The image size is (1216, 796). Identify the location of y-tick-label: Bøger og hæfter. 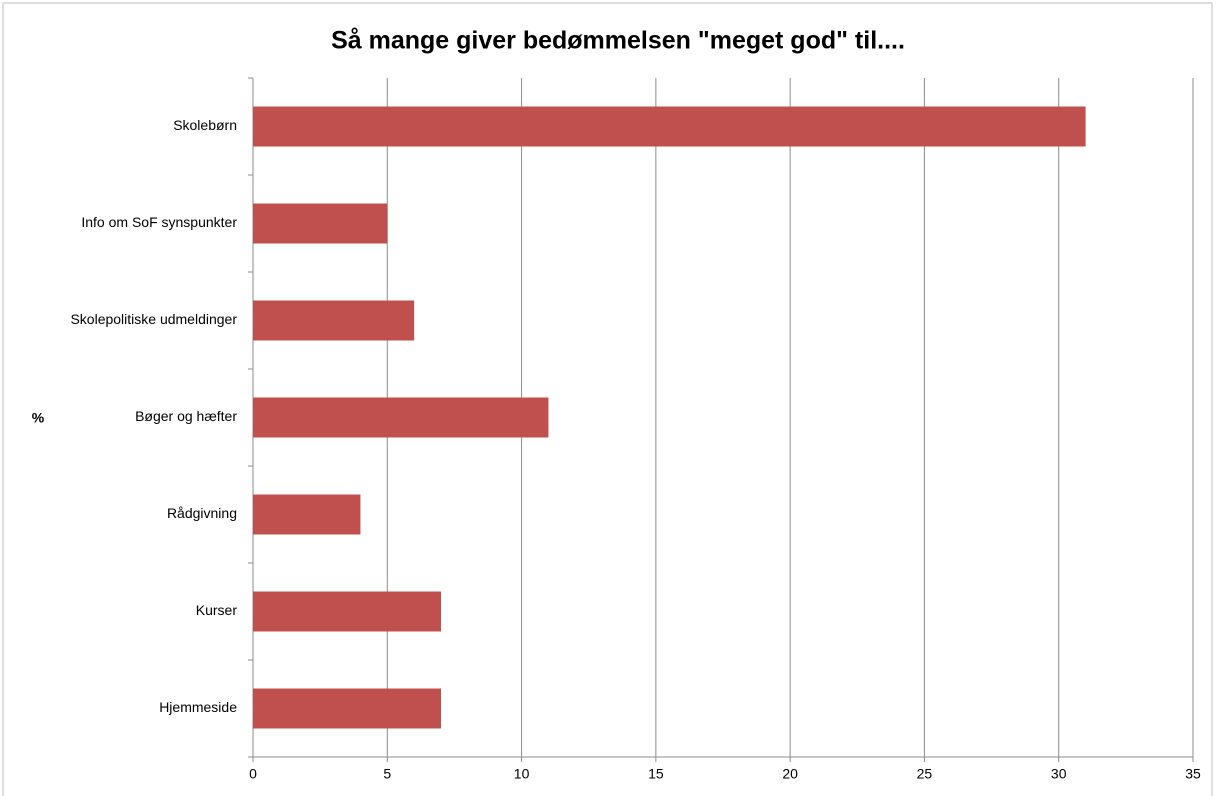
(186, 416).